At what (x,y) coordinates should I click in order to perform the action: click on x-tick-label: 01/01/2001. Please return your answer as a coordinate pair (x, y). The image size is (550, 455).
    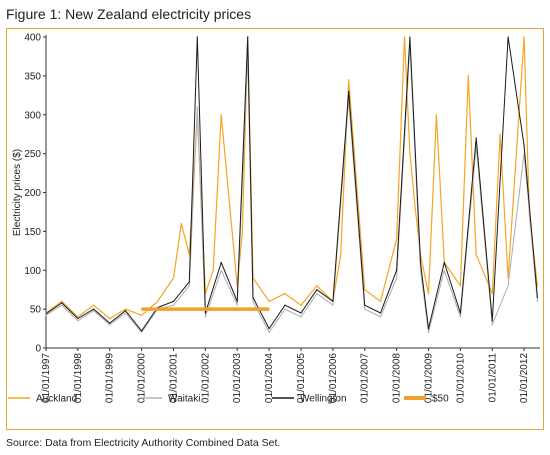
    Looking at the image, I should click on (174, 378).